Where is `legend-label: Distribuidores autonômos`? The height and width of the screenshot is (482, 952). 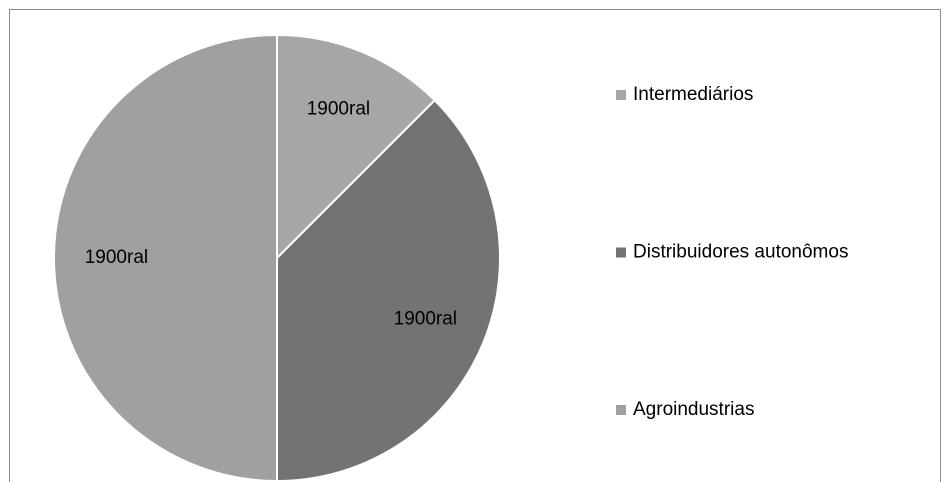 legend-label: Distribuidores autonômos is located at coordinates (740, 252).